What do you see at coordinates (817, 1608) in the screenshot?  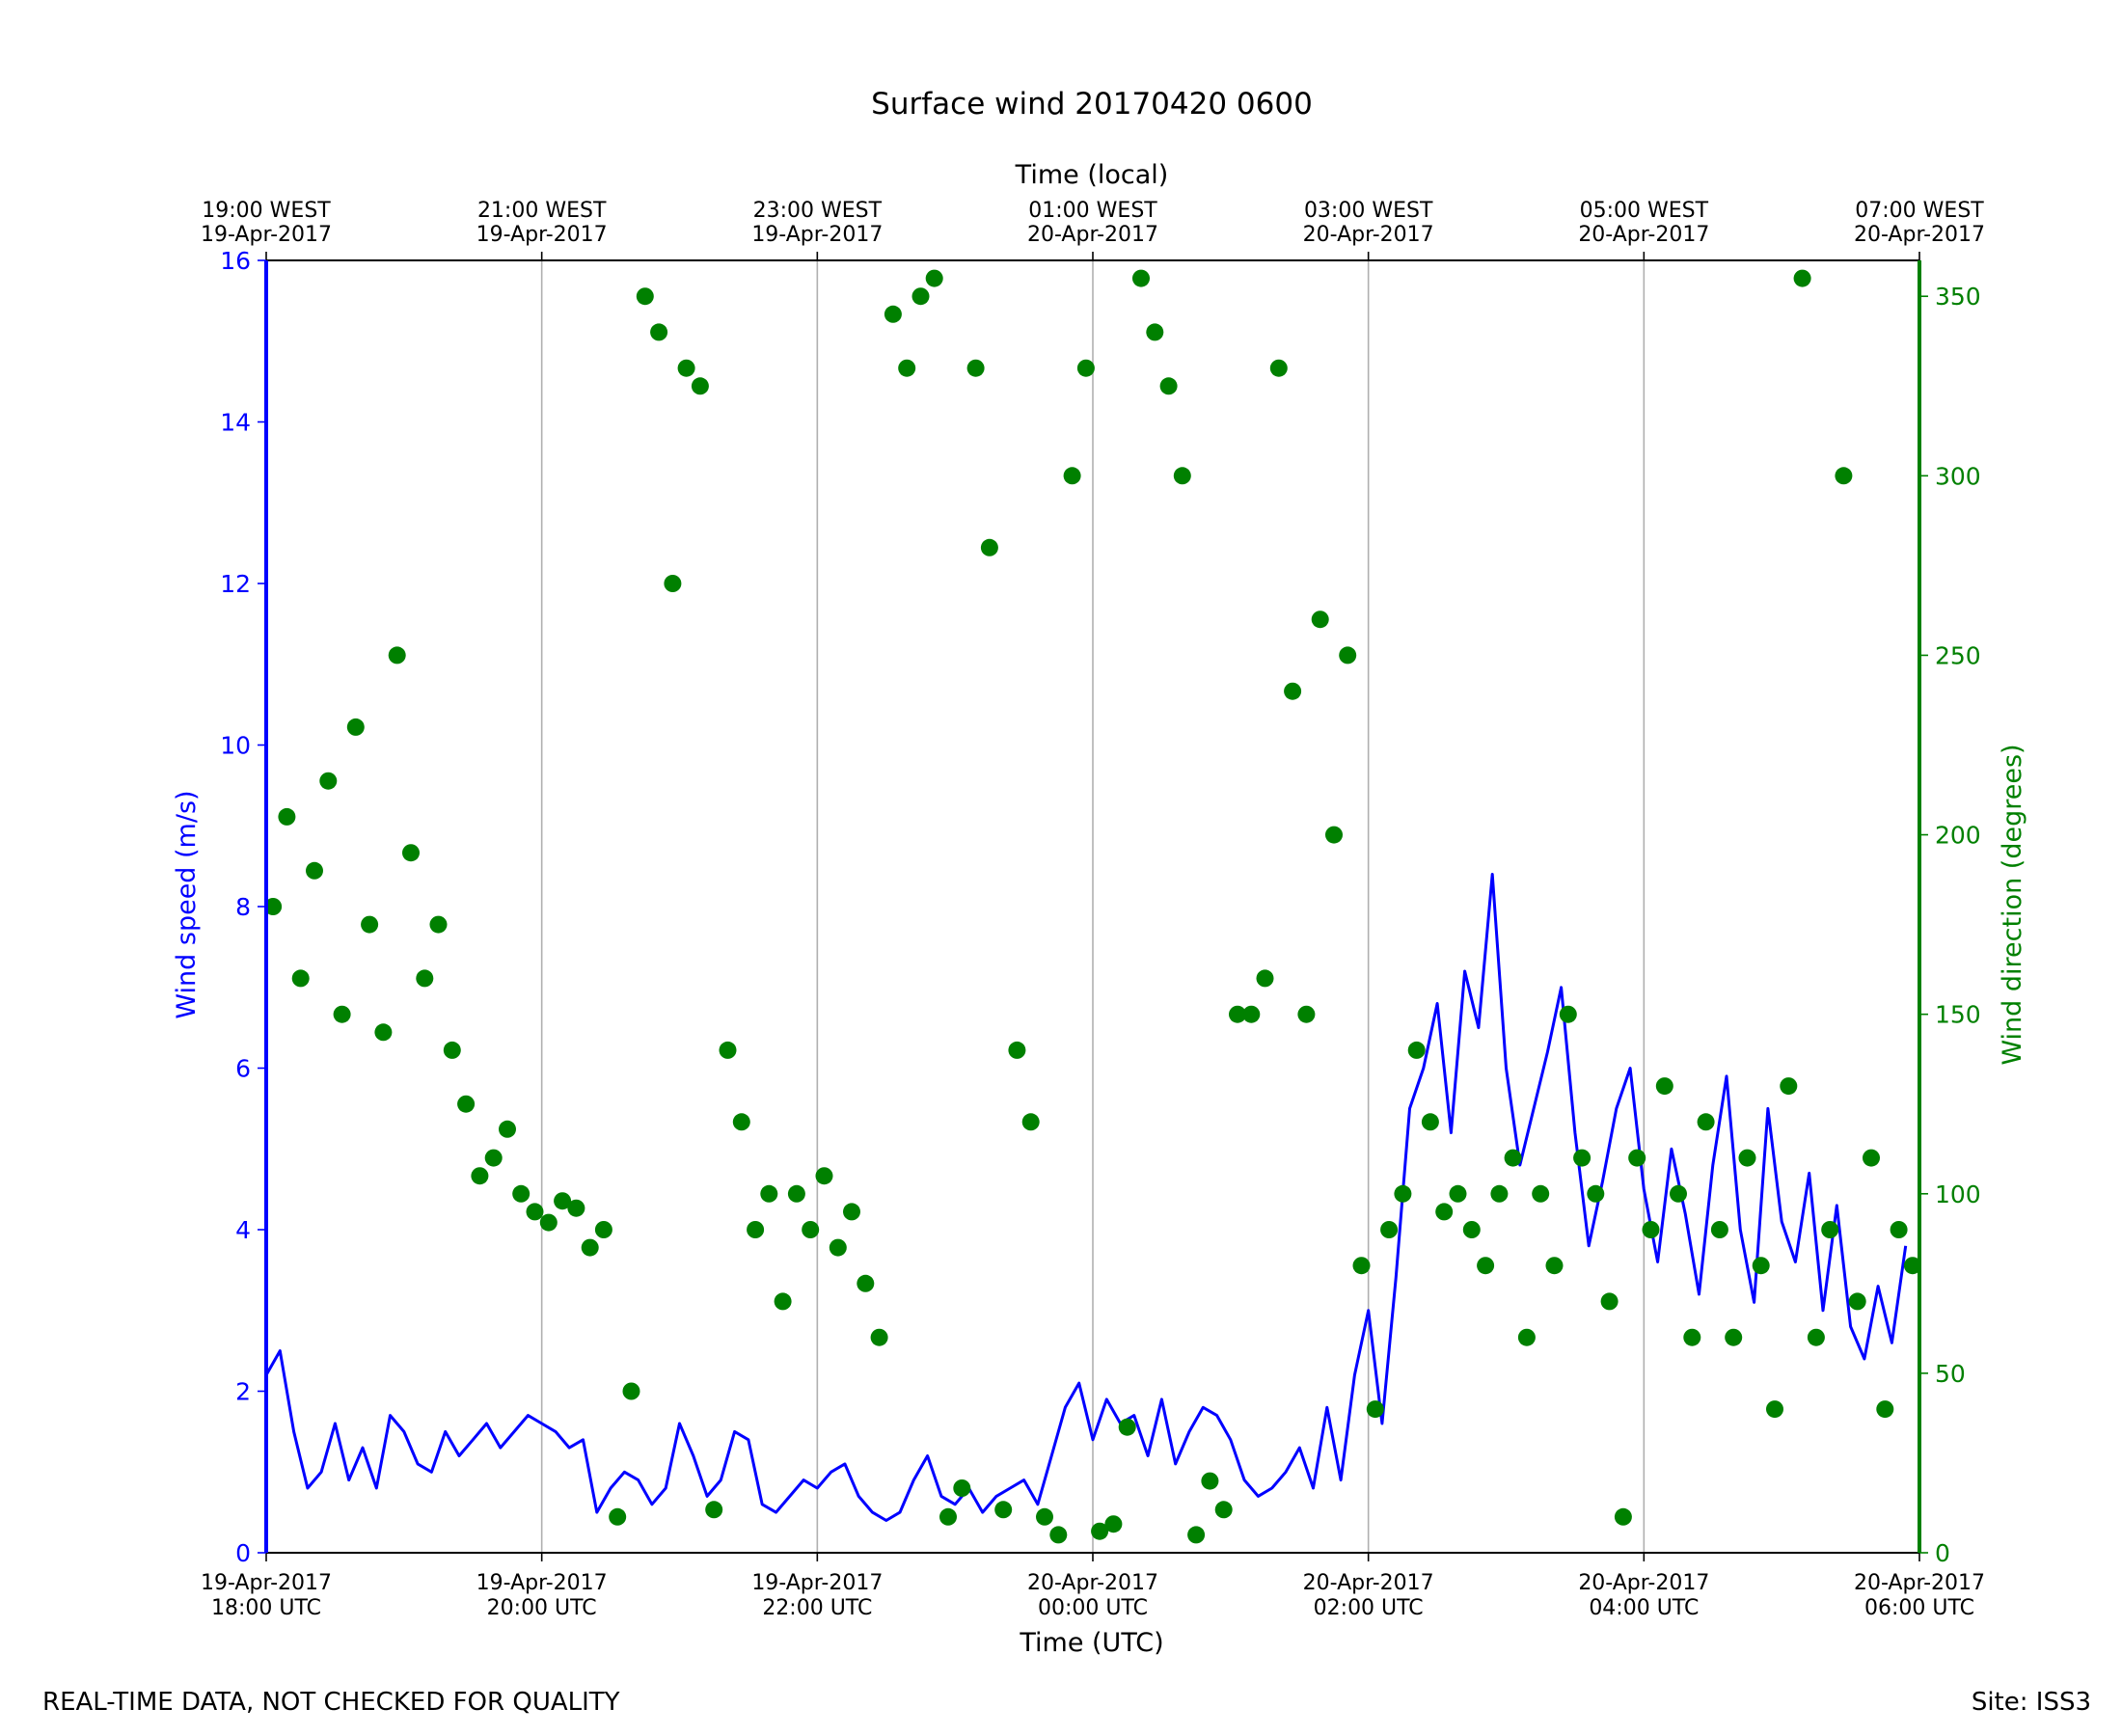 I see `x-tick-label-time: 22:00 UTC` at bounding box center [817, 1608].